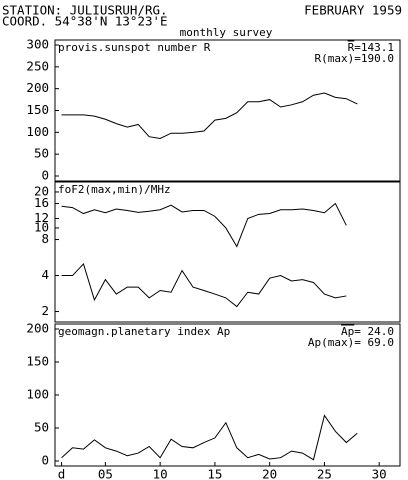  Describe the element at coordinates (367, 331) in the screenshot. I see `annotation: Ap= 24.0` at that location.